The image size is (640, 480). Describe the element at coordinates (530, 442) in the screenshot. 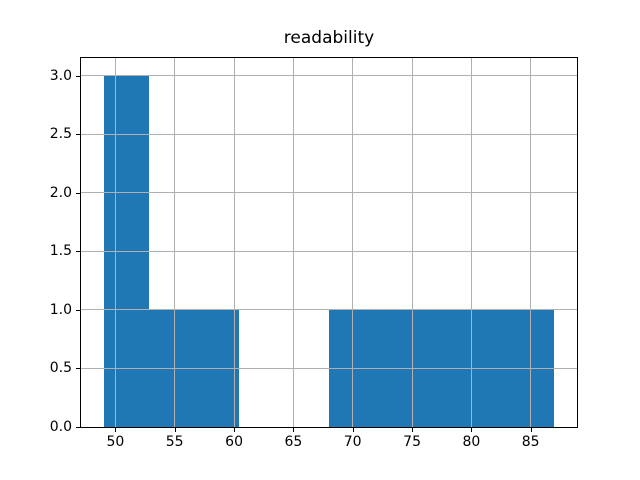

I see `x-tick-label: 85` at that location.